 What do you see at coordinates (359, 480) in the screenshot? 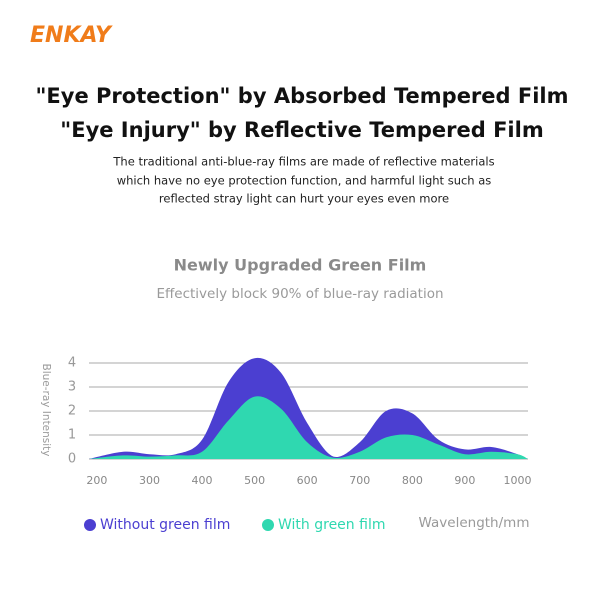
I see `x-tick-label: 700` at bounding box center [359, 480].